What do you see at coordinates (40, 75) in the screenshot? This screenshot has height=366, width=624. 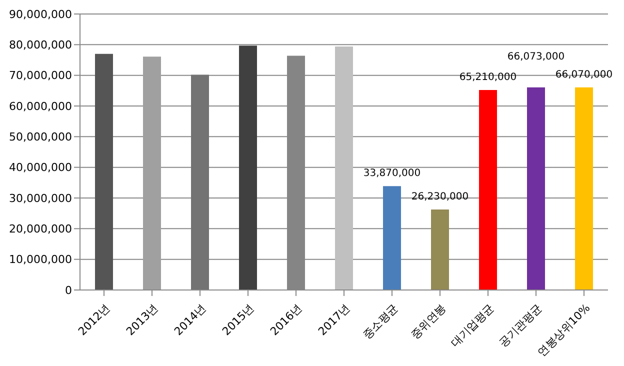 I see `y-tick-label: 70,000,000` at bounding box center [40, 75].